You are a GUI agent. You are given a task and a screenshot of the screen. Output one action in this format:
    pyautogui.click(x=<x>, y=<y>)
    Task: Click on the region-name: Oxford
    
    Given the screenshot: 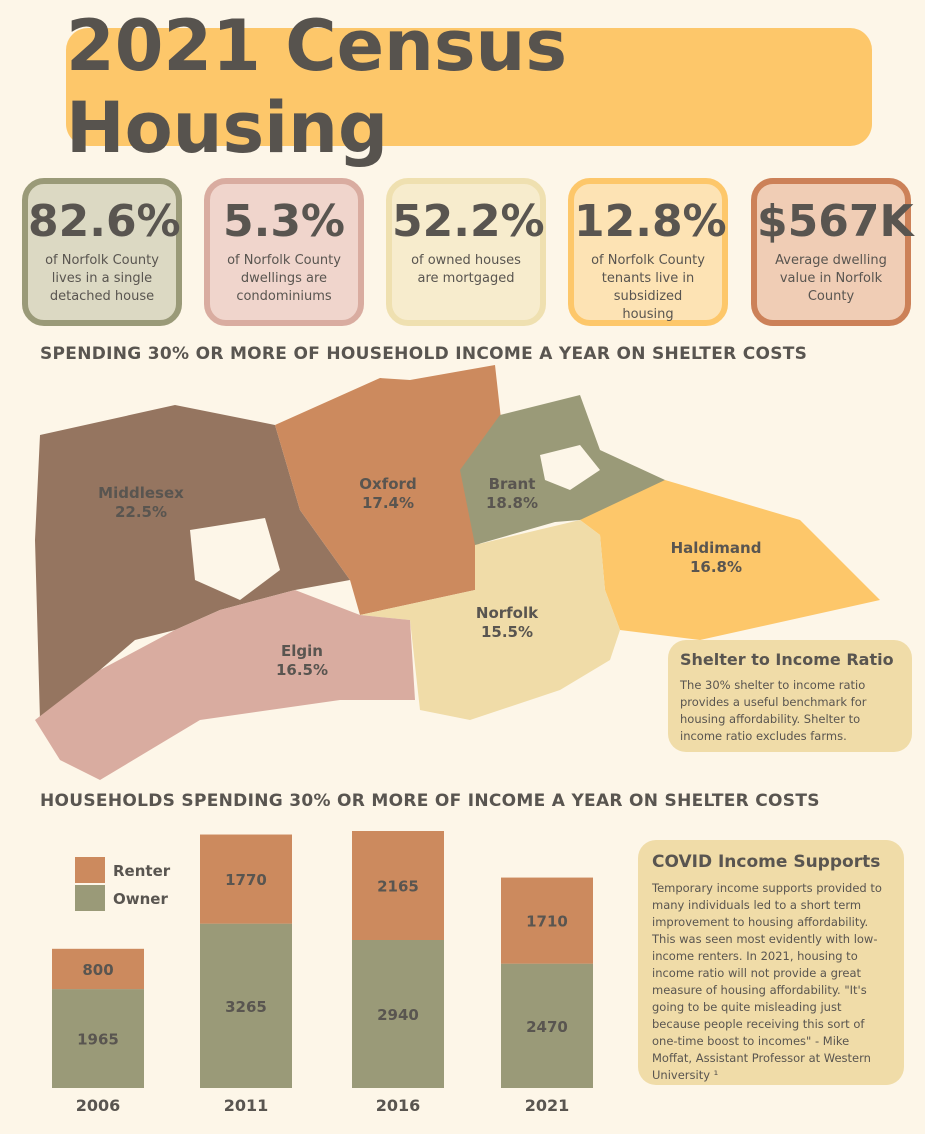 What is the action you would take?
    pyautogui.click(x=387, y=484)
    